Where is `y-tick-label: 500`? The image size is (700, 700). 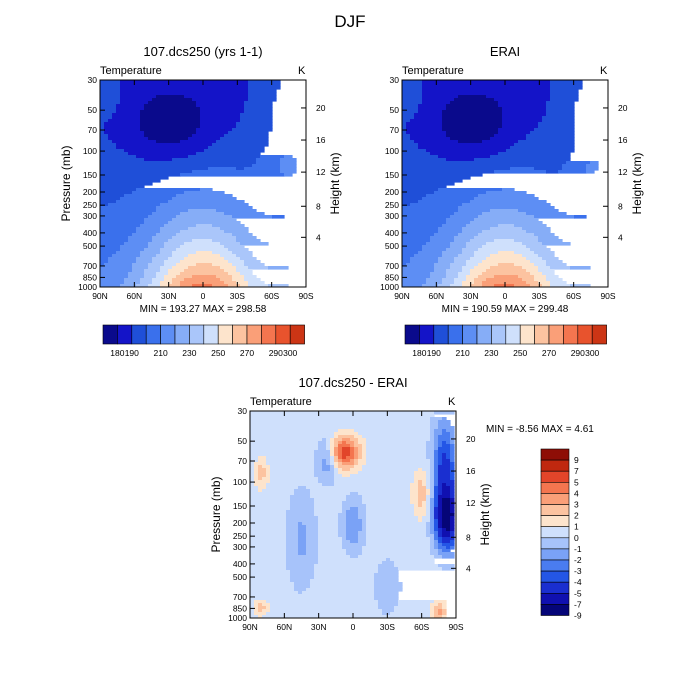
y-tick-label: 500 is located at coordinates (240, 577).